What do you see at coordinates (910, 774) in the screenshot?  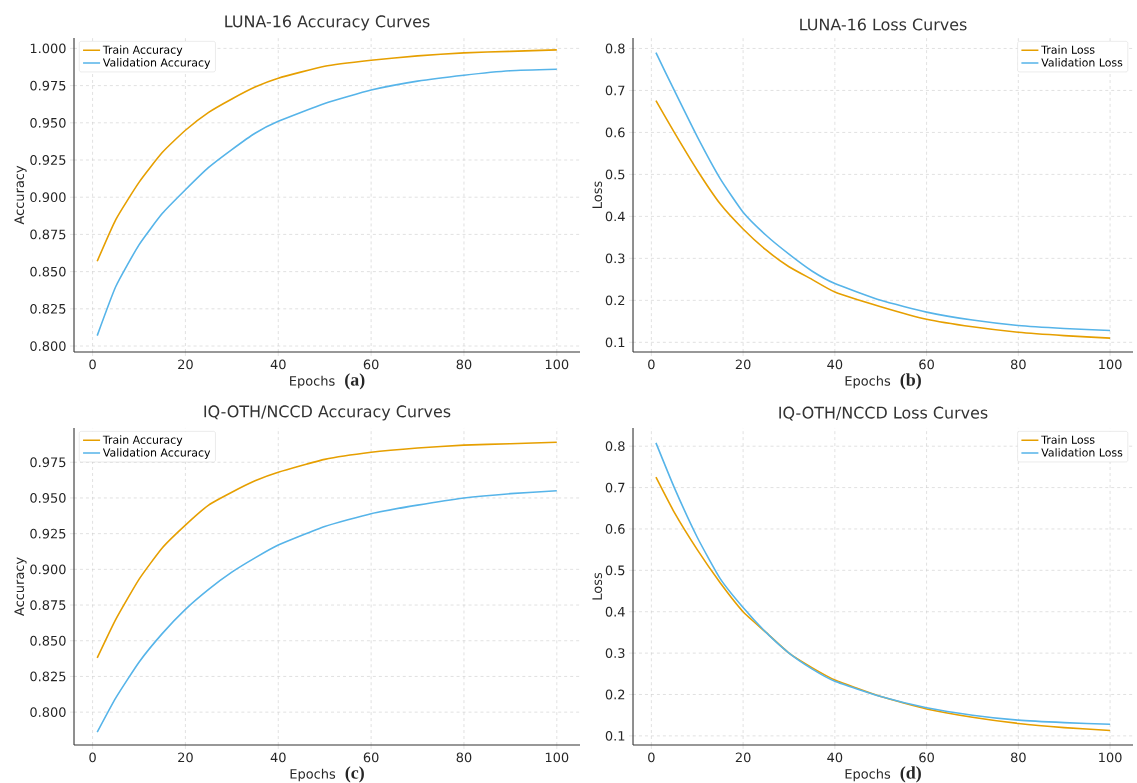 I see `text: (d)` at bounding box center [910, 774].